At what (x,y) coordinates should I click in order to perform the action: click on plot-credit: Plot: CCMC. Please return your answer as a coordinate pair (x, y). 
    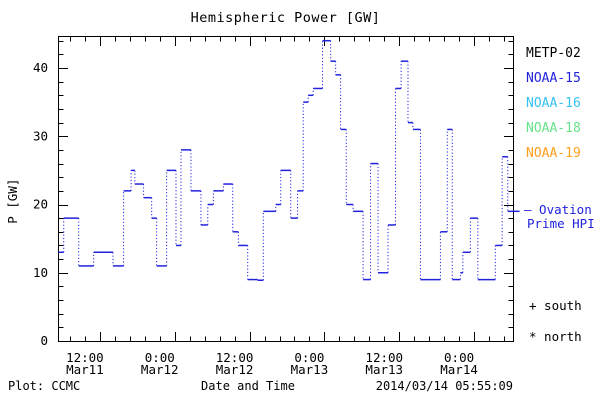
    Looking at the image, I should click on (44, 386).